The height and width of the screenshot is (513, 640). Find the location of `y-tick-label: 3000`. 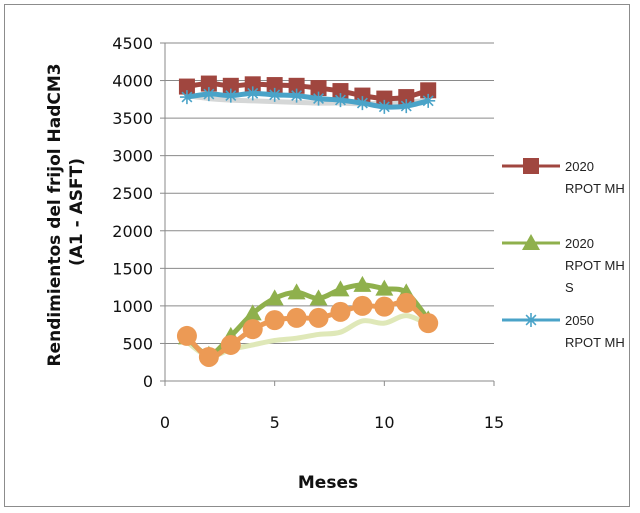

y-tick-label: 3000 is located at coordinates (132, 156).